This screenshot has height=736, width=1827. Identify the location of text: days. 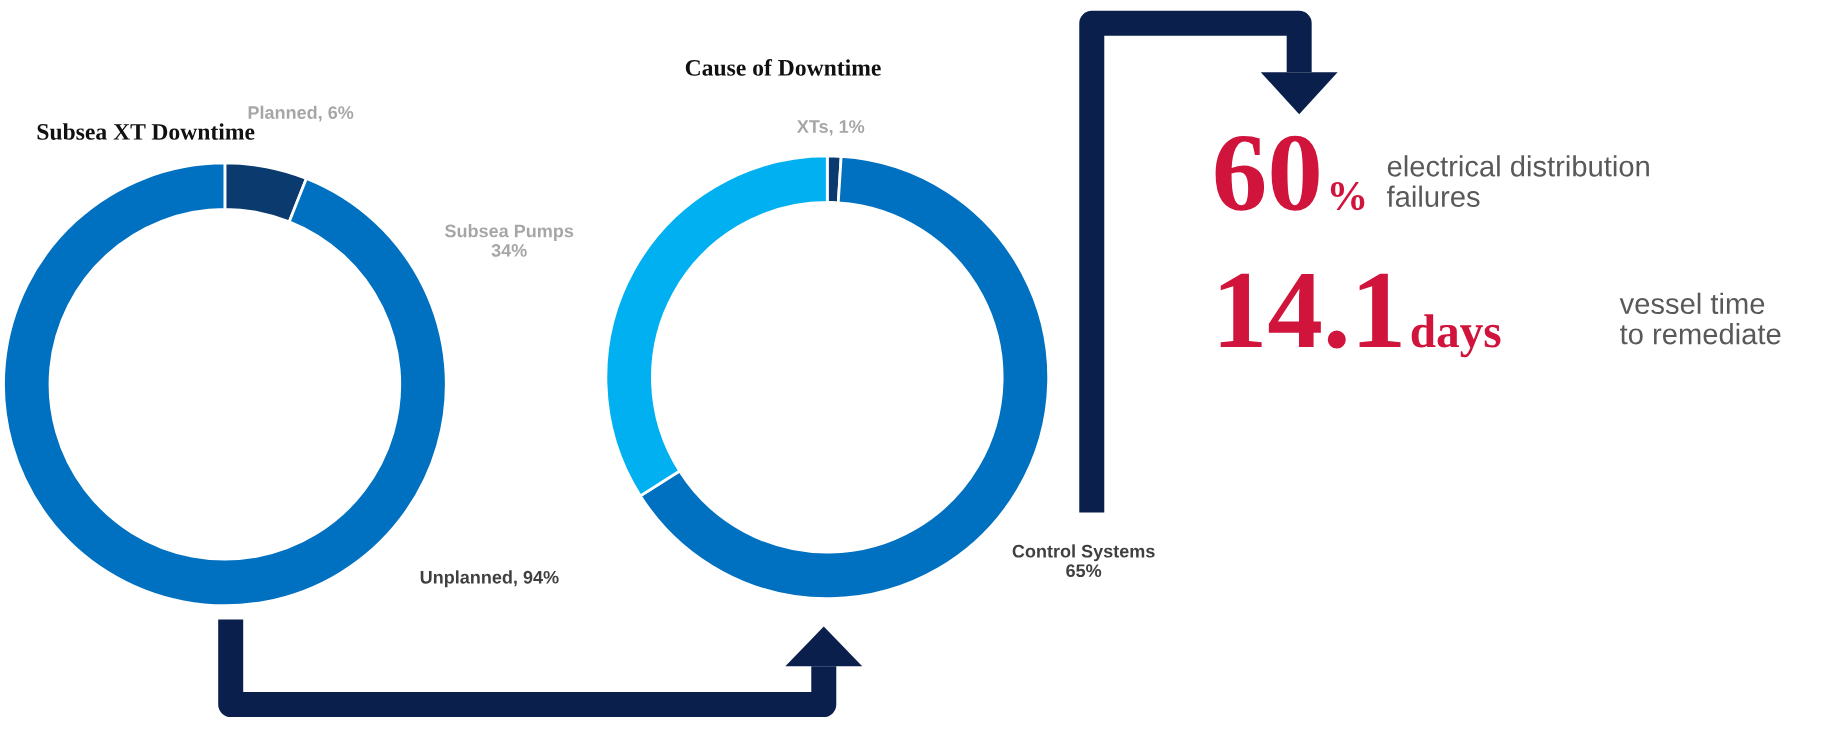
(1456, 336).